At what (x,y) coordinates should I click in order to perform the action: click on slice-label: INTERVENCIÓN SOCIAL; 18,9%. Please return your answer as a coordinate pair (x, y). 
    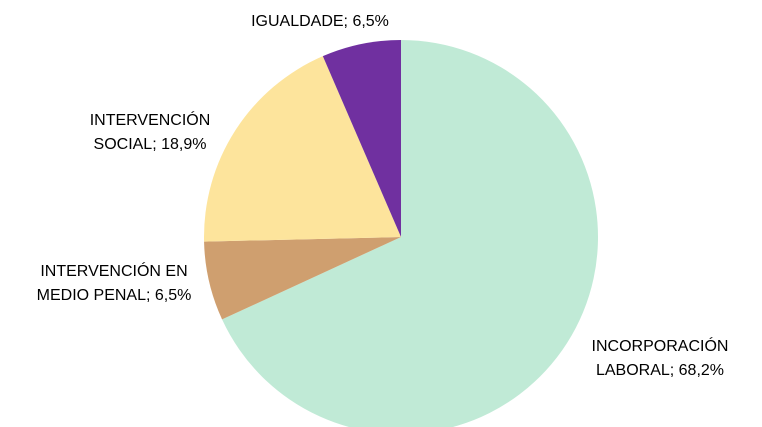
    Looking at the image, I should click on (150, 131).